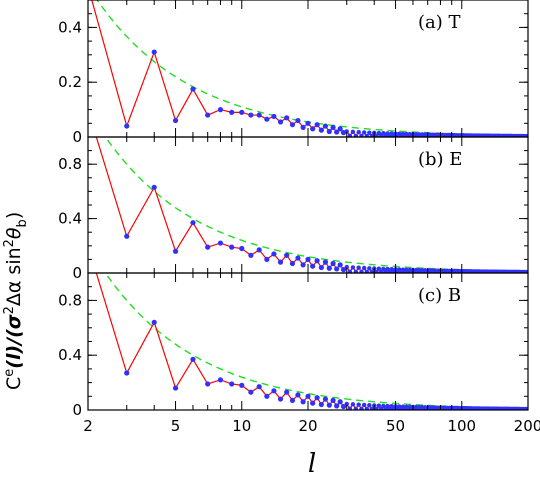  Describe the element at coordinates (312, 464) in the screenshot. I see `x-axis-label: l` at that location.